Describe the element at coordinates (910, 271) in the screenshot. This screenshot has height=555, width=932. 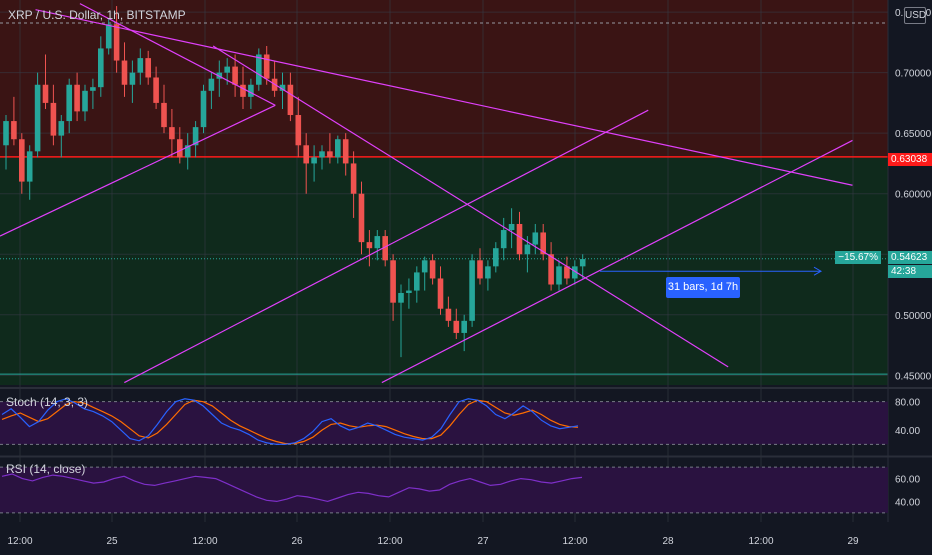
I see `countdown-badge: 42:38` at that location.